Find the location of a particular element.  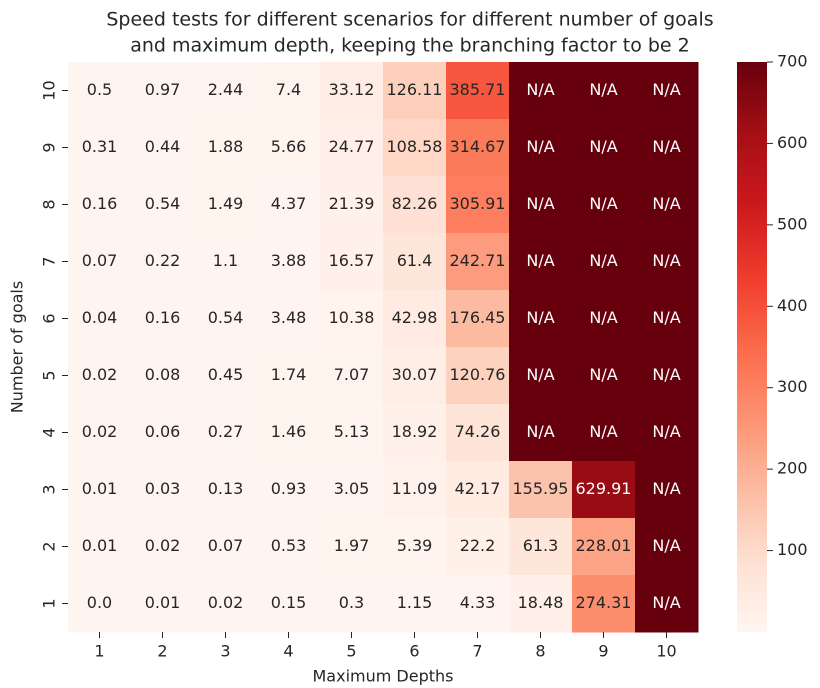

cell-label: 314.67 is located at coordinates (478, 146).